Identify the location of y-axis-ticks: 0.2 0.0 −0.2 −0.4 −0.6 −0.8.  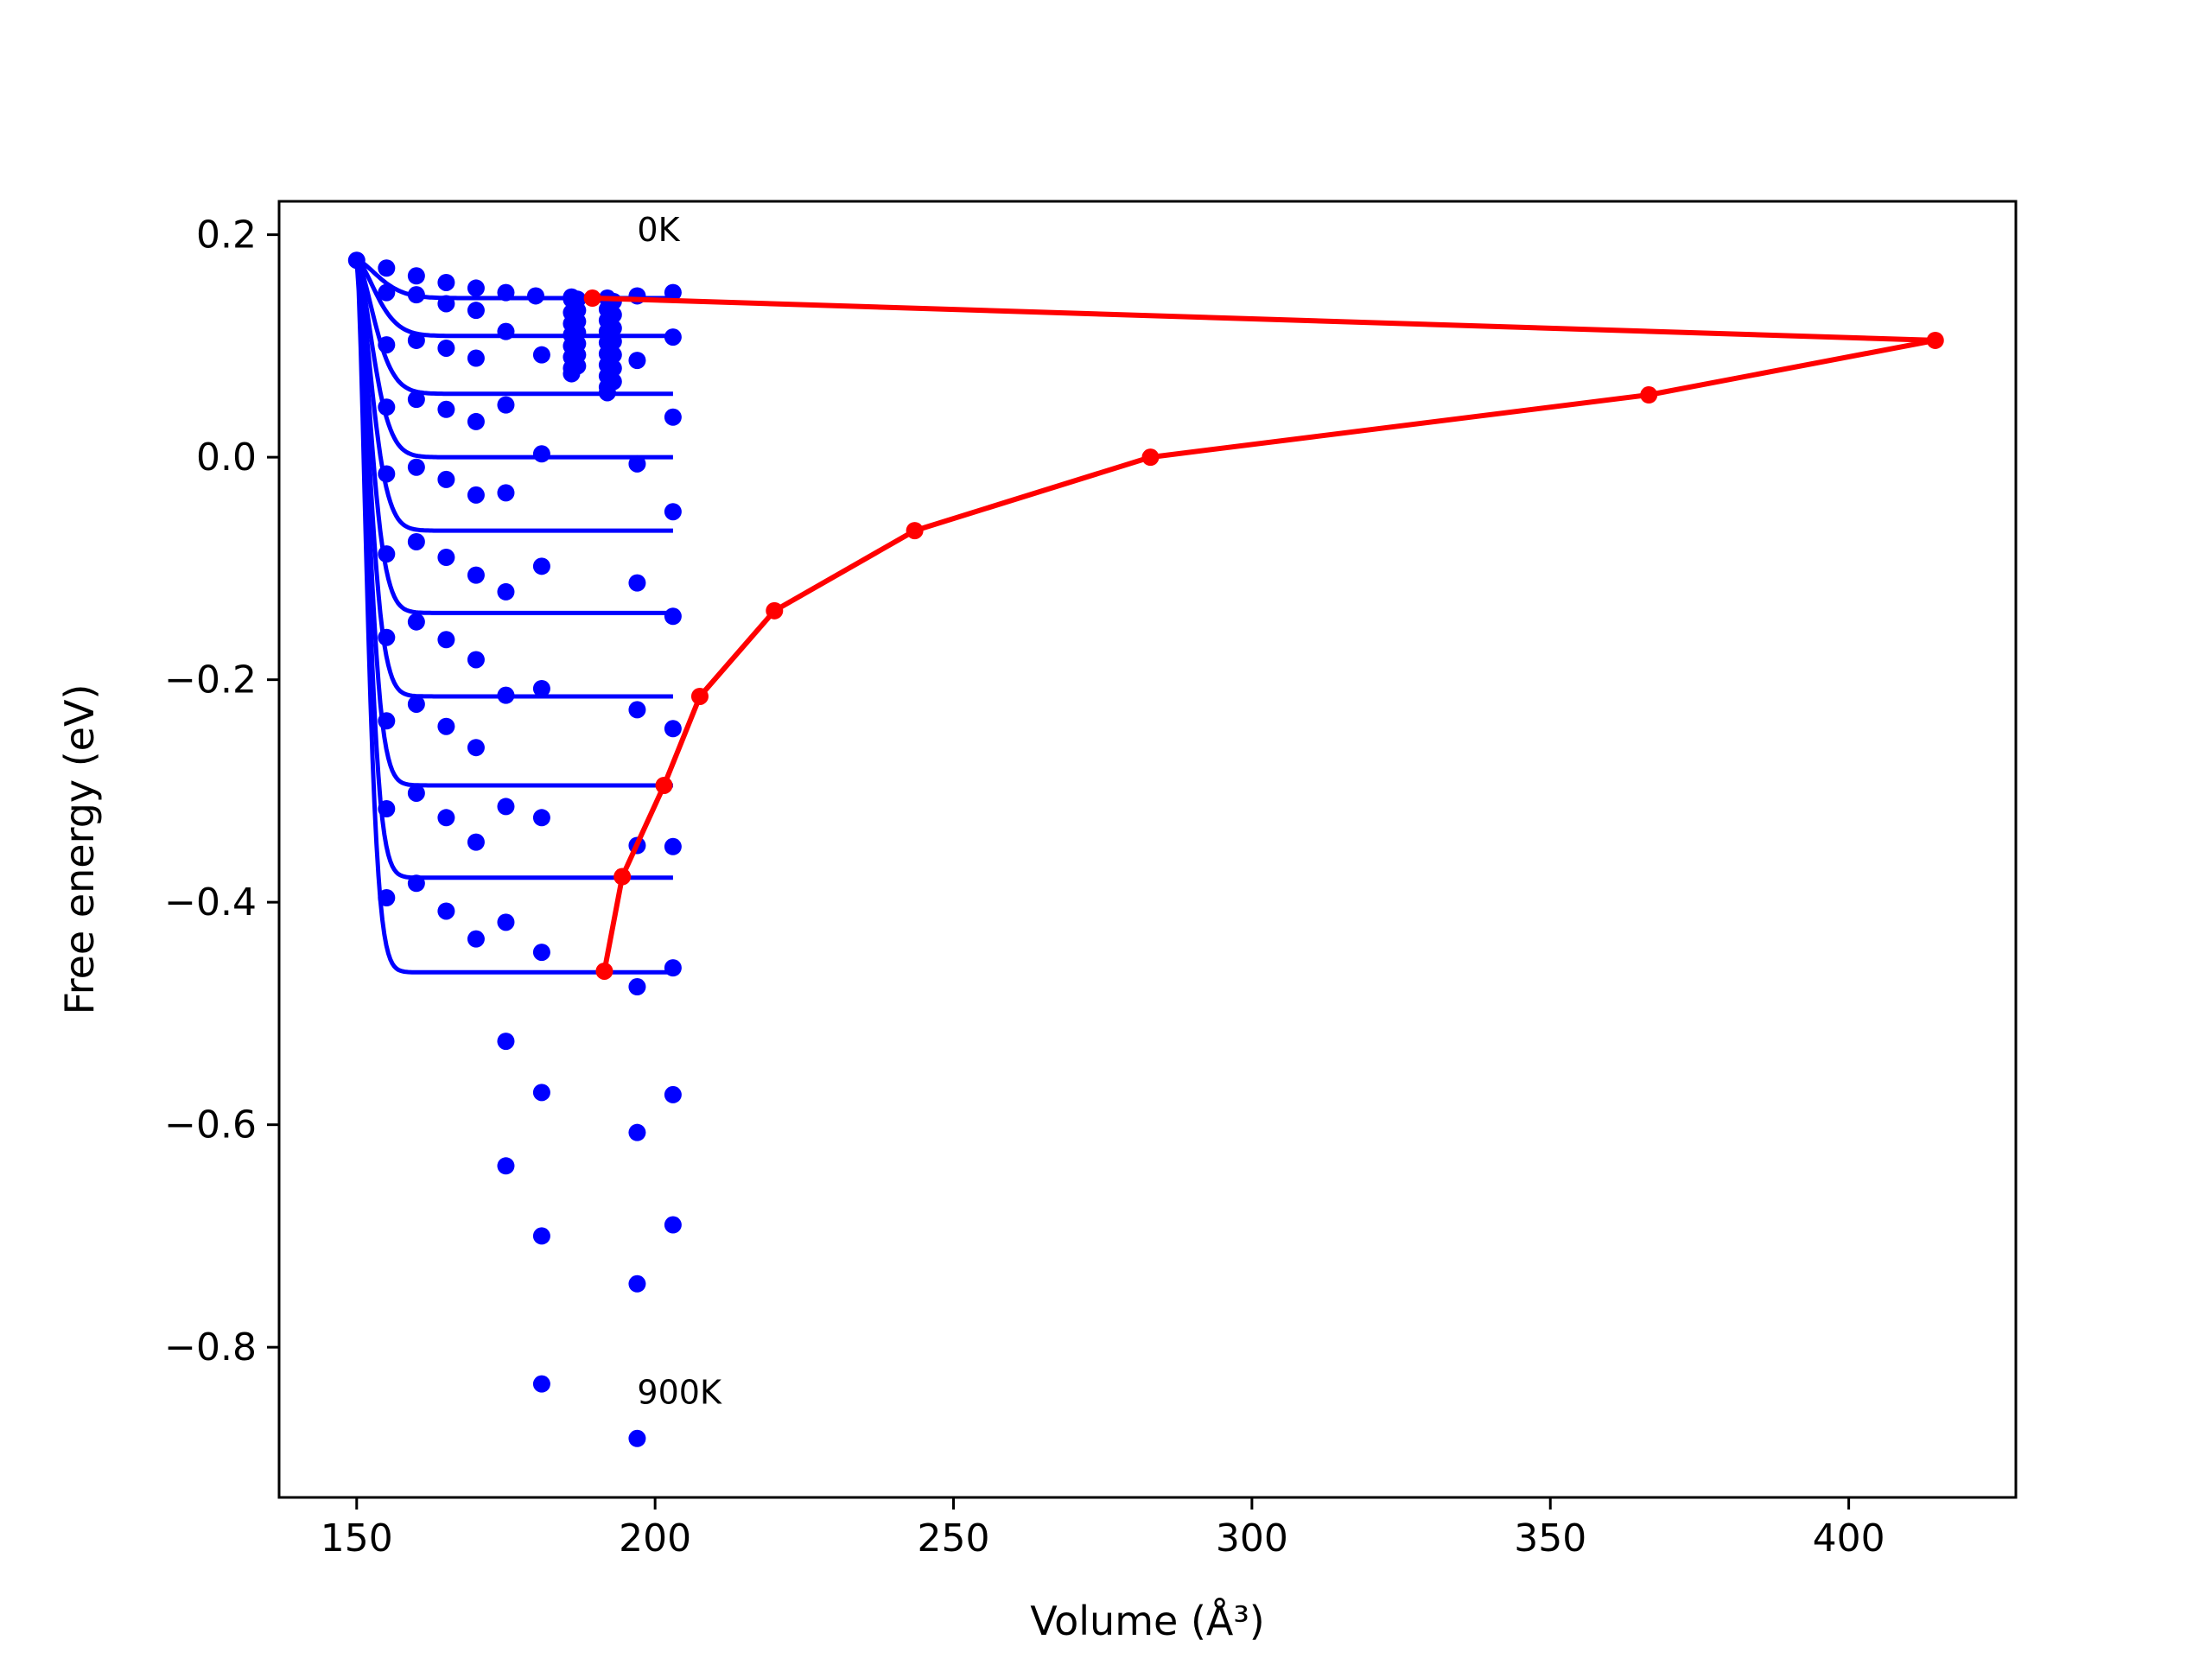
(221, 791).